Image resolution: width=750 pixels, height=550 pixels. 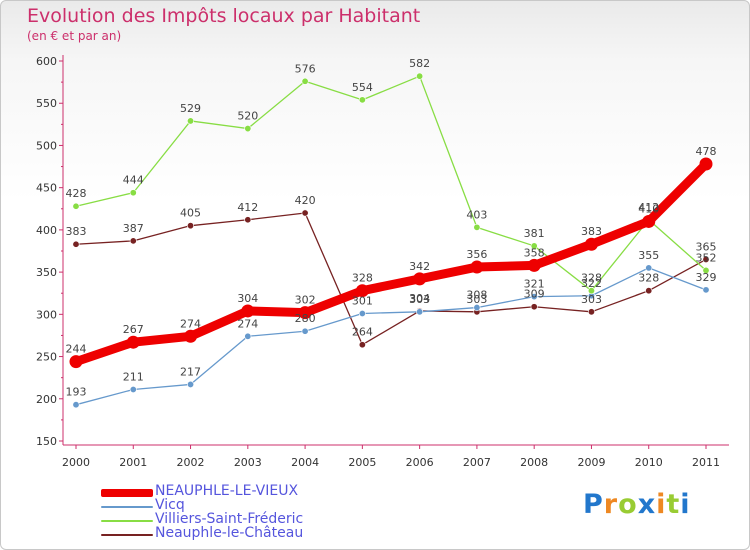 What do you see at coordinates (224, 16) in the screenshot?
I see `chart-title: Evolution des Impôts locaux par Habitant` at bounding box center [224, 16].